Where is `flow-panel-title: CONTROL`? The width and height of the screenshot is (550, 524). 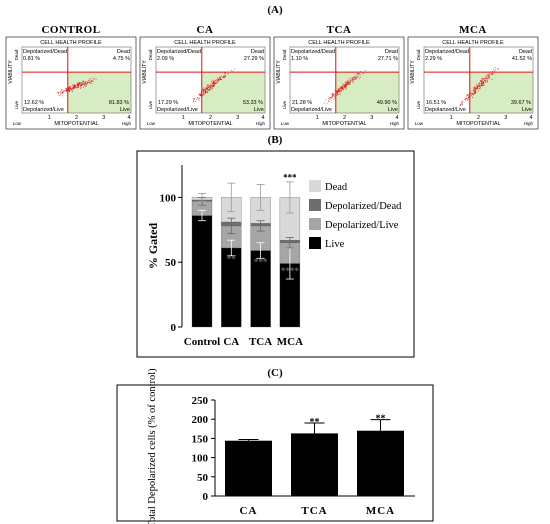
flow-panel-title: CONTROL is located at coordinates (70, 30).